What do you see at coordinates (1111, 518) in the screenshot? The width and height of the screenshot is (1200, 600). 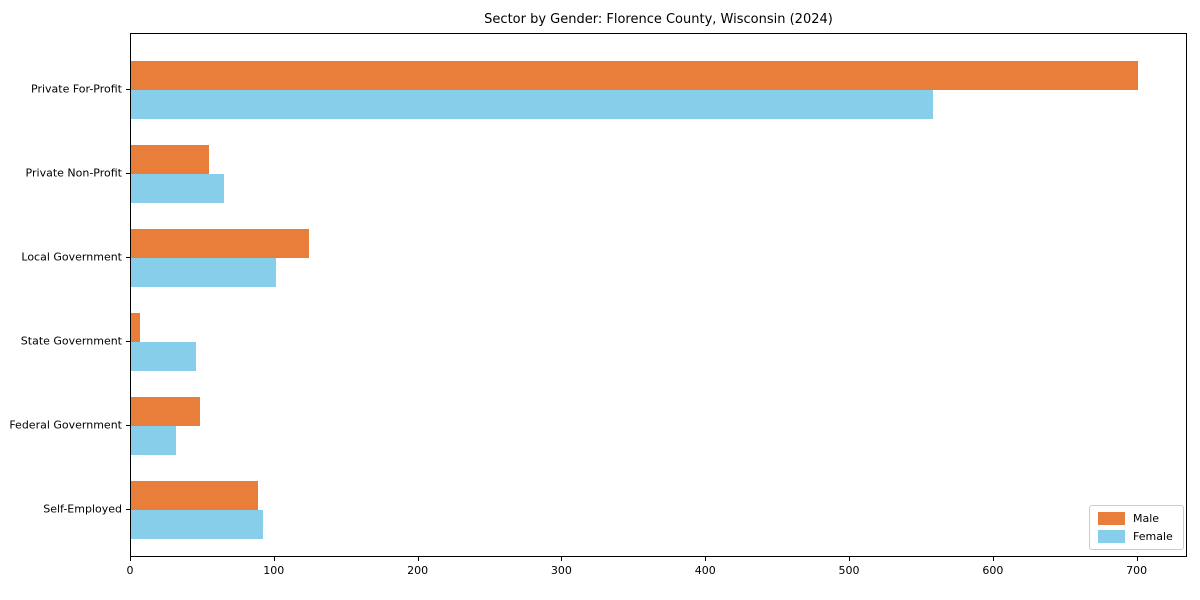 I see `legend-swatch-male` at bounding box center [1111, 518].